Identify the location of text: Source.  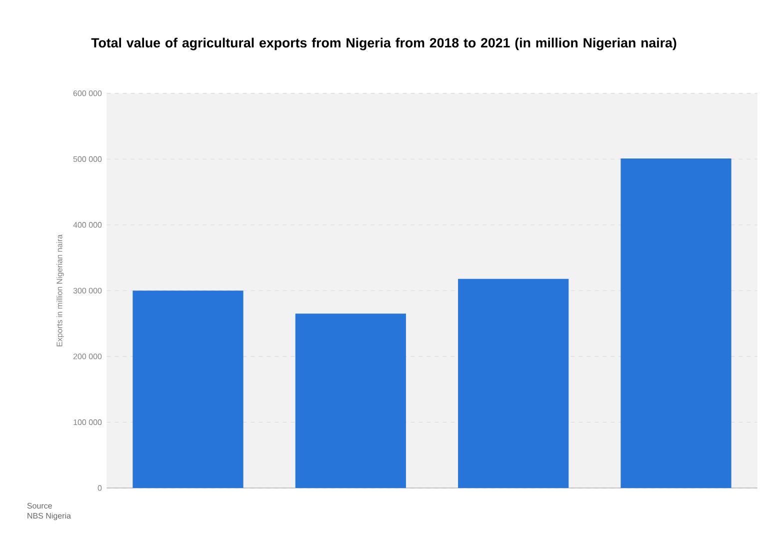
(39, 505).